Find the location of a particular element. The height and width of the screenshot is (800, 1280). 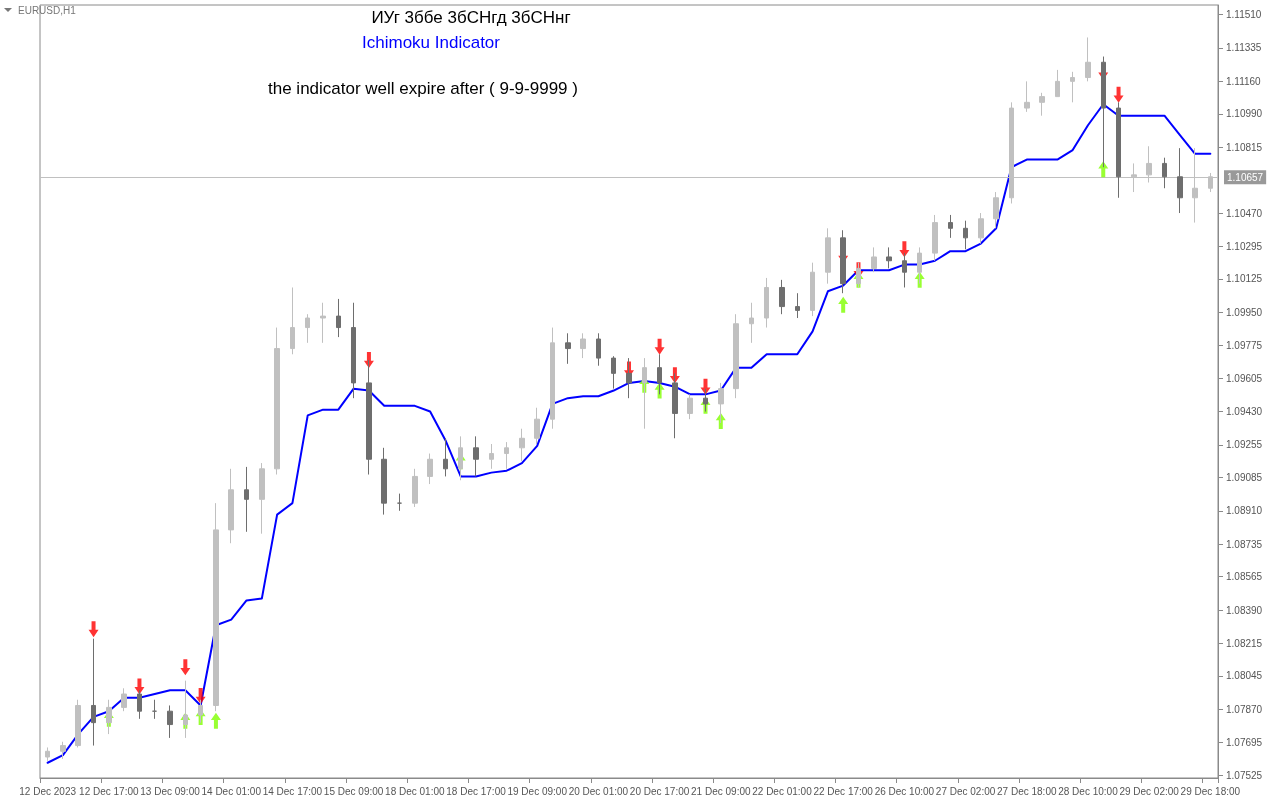

x-tick-label: 18 Dec 17:00 is located at coordinates (476, 791).